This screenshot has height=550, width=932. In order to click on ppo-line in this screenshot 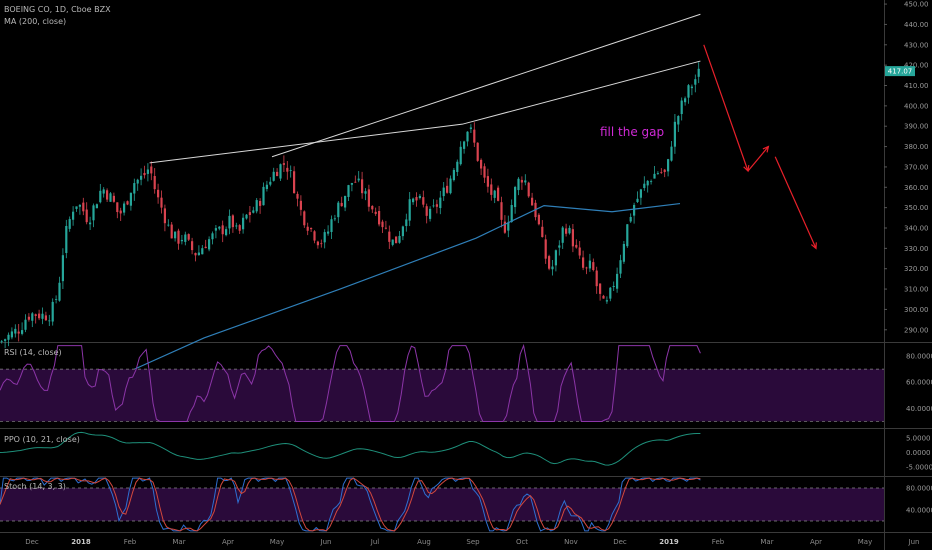, I will do `click(350, 448)`.